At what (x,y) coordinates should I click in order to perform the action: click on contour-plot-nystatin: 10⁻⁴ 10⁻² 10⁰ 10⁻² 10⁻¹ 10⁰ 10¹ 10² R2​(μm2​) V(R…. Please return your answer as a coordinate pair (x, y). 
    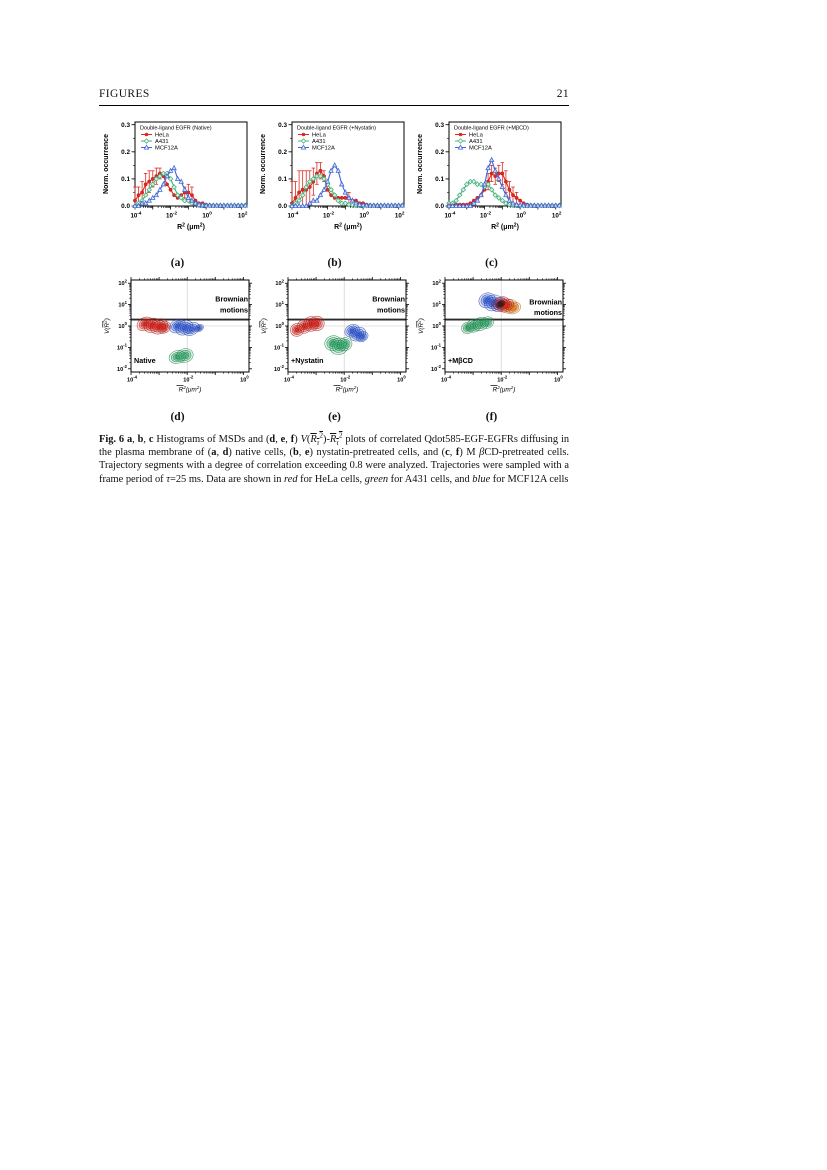
    Looking at the image, I should click on (334, 341).